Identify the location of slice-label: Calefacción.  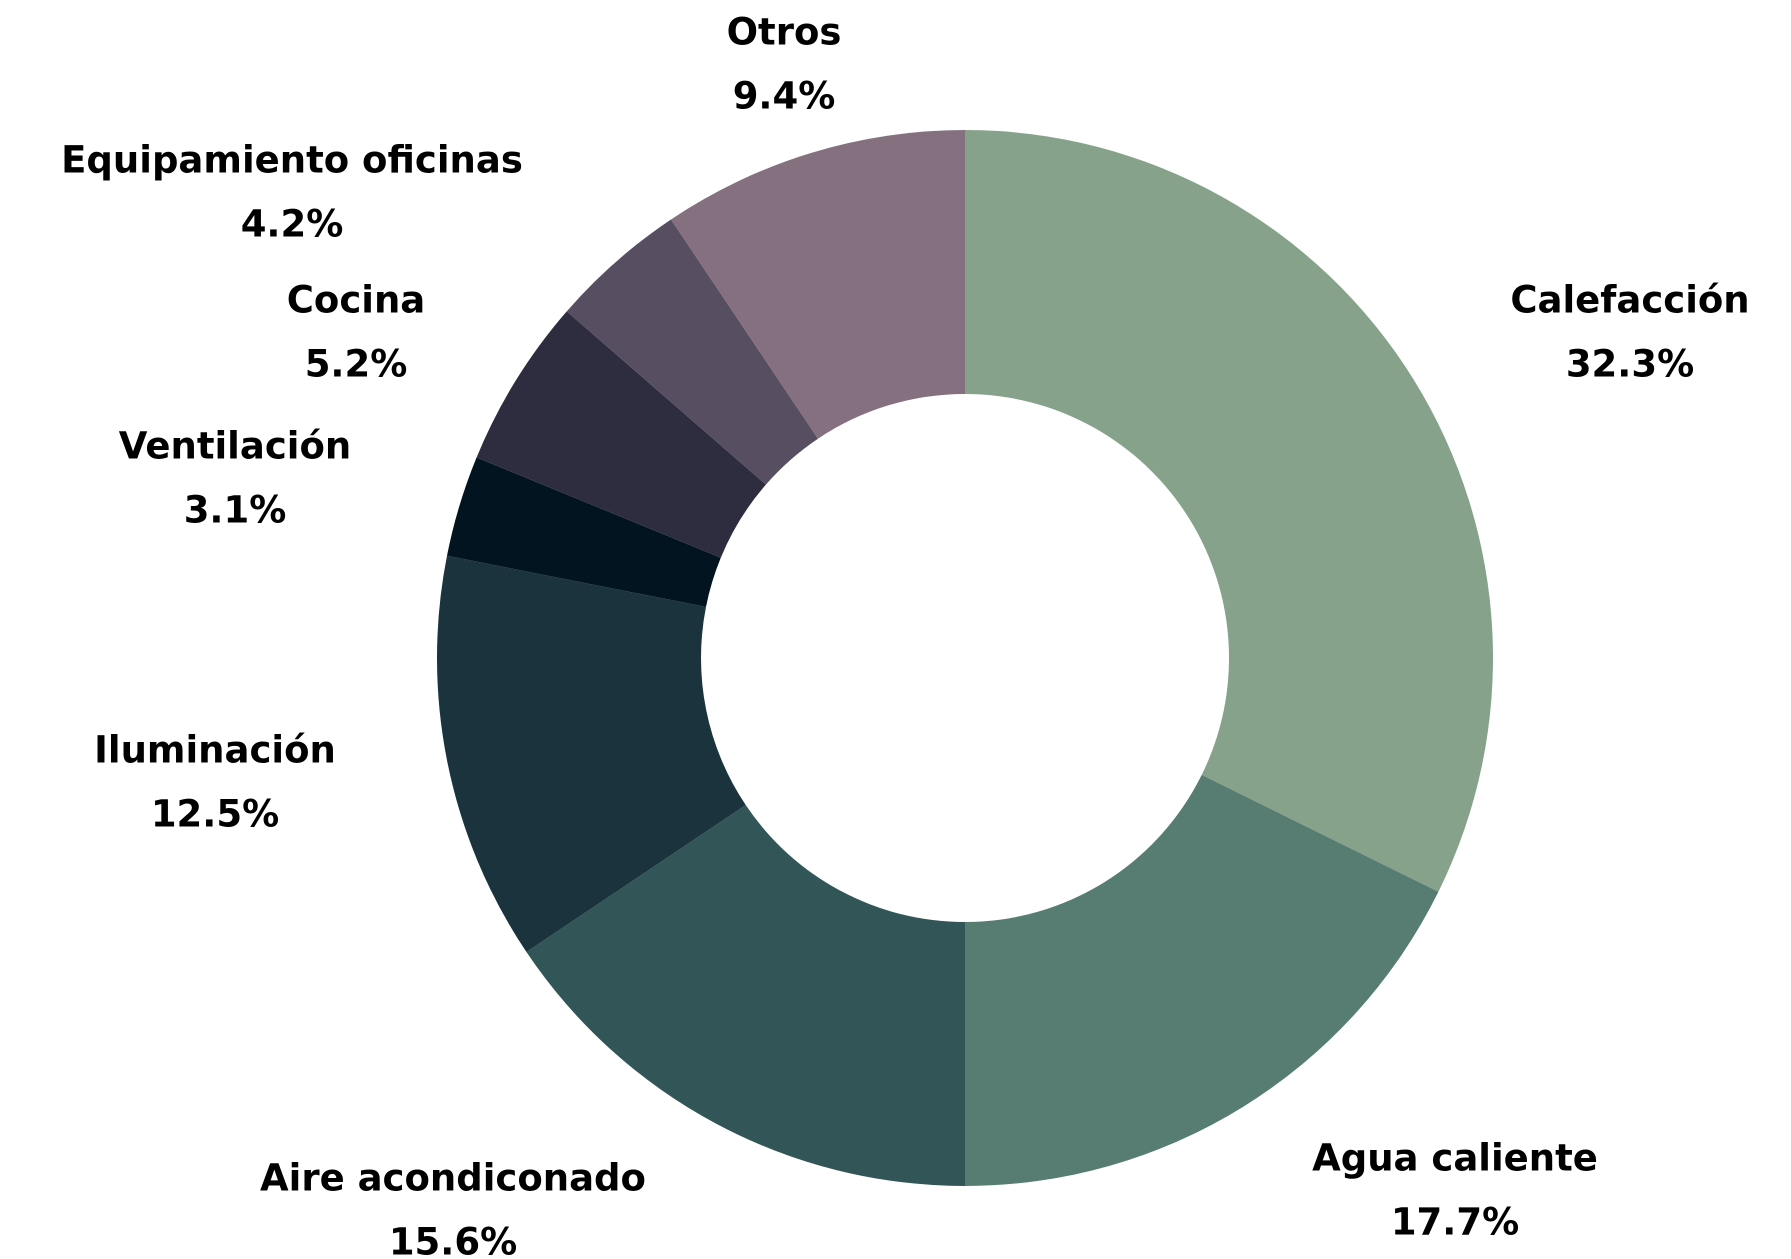
(1629, 300).